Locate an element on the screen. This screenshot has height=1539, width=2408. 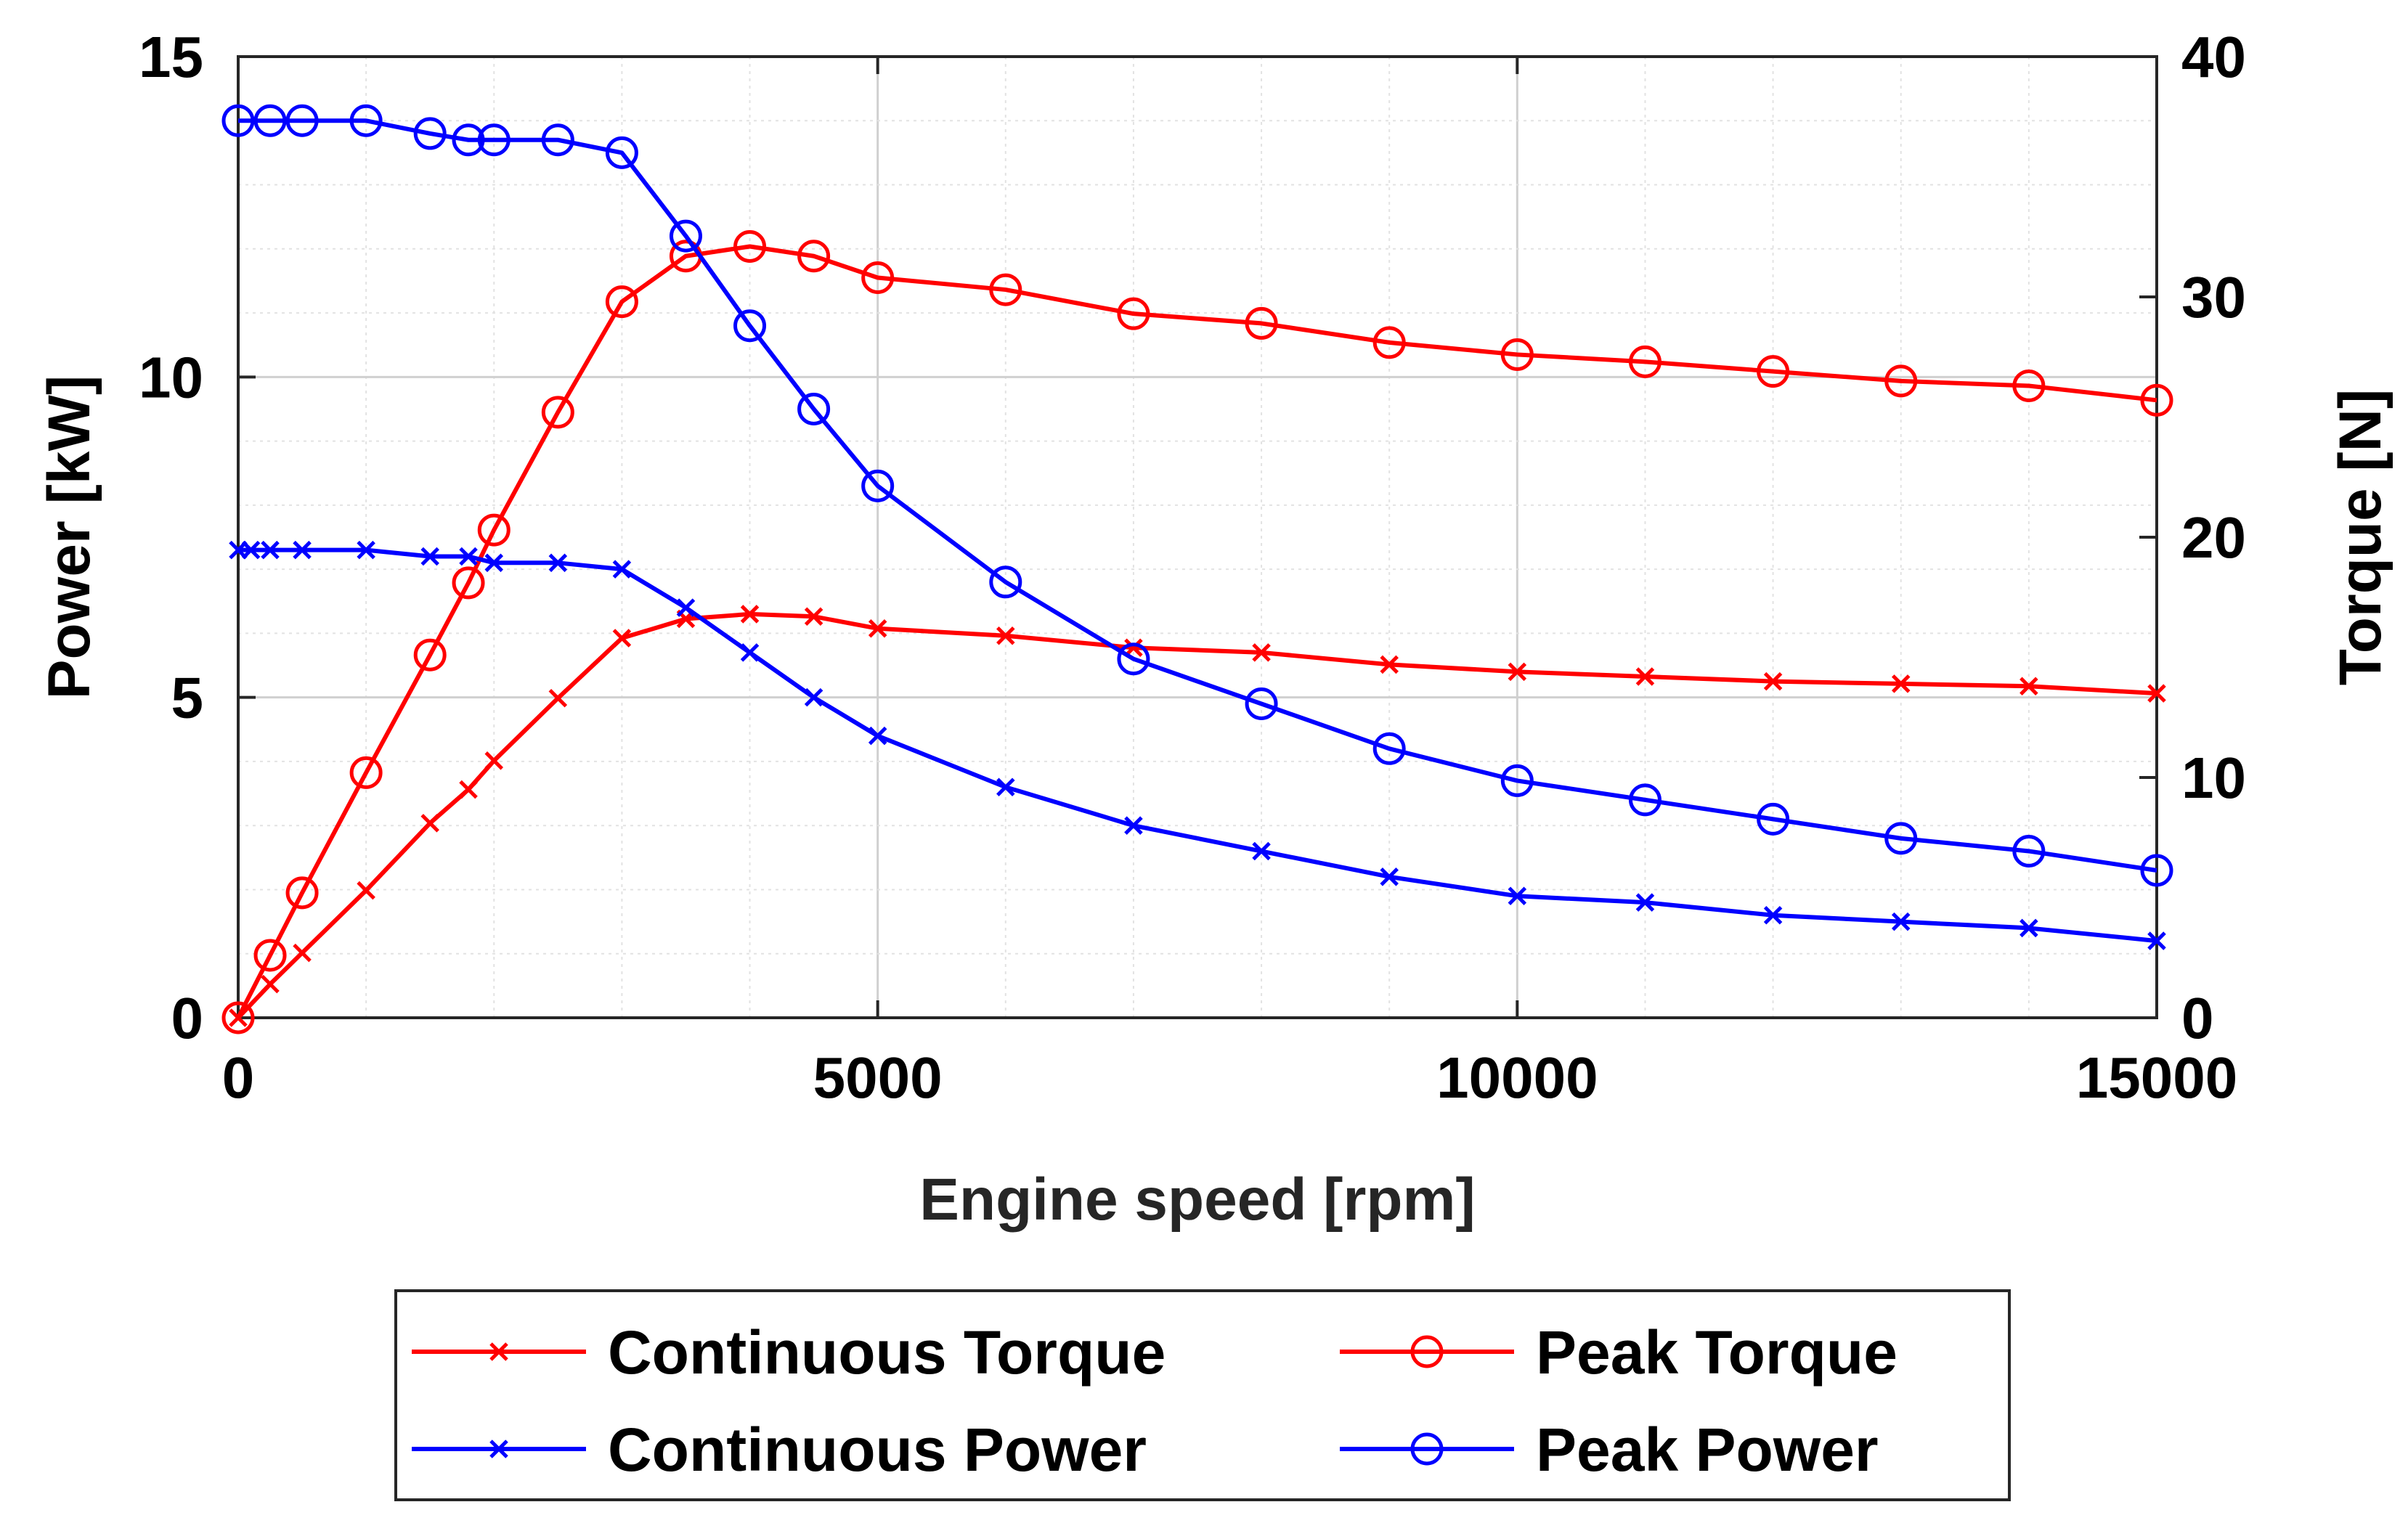
x-axis-label: Engine speed [rpm] is located at coordinates (1197, 1200).